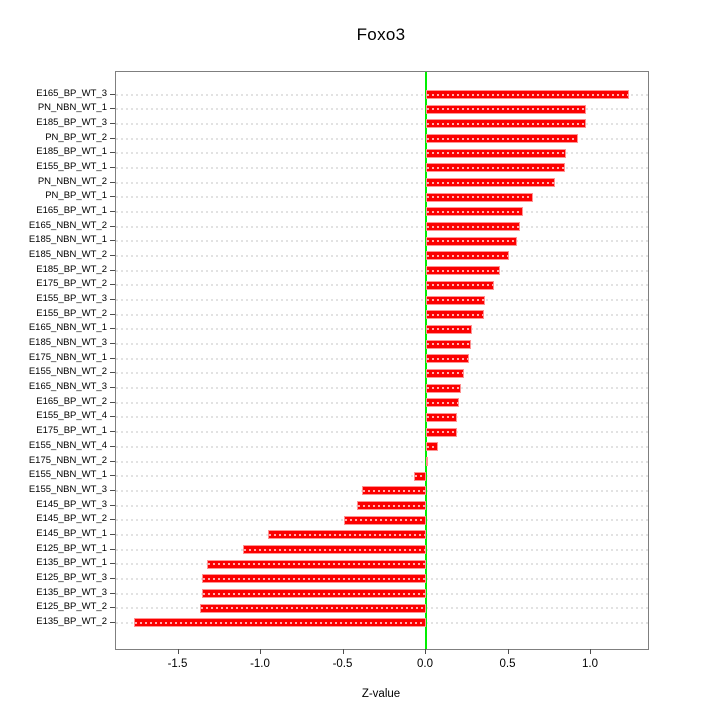 Image resolution: width=720 pixels, height=720 pixels. Describe the element at coordinates (67, 240) in the screenshot. I see `y-axis-label: E185_NBN_WT_1` at that location.